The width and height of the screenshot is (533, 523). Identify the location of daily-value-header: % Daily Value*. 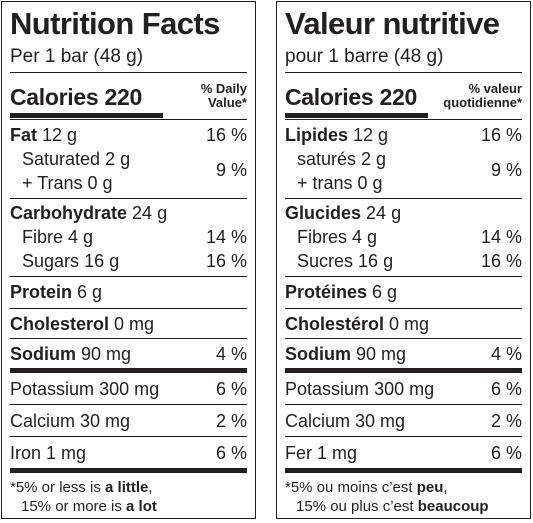
(223, 95).